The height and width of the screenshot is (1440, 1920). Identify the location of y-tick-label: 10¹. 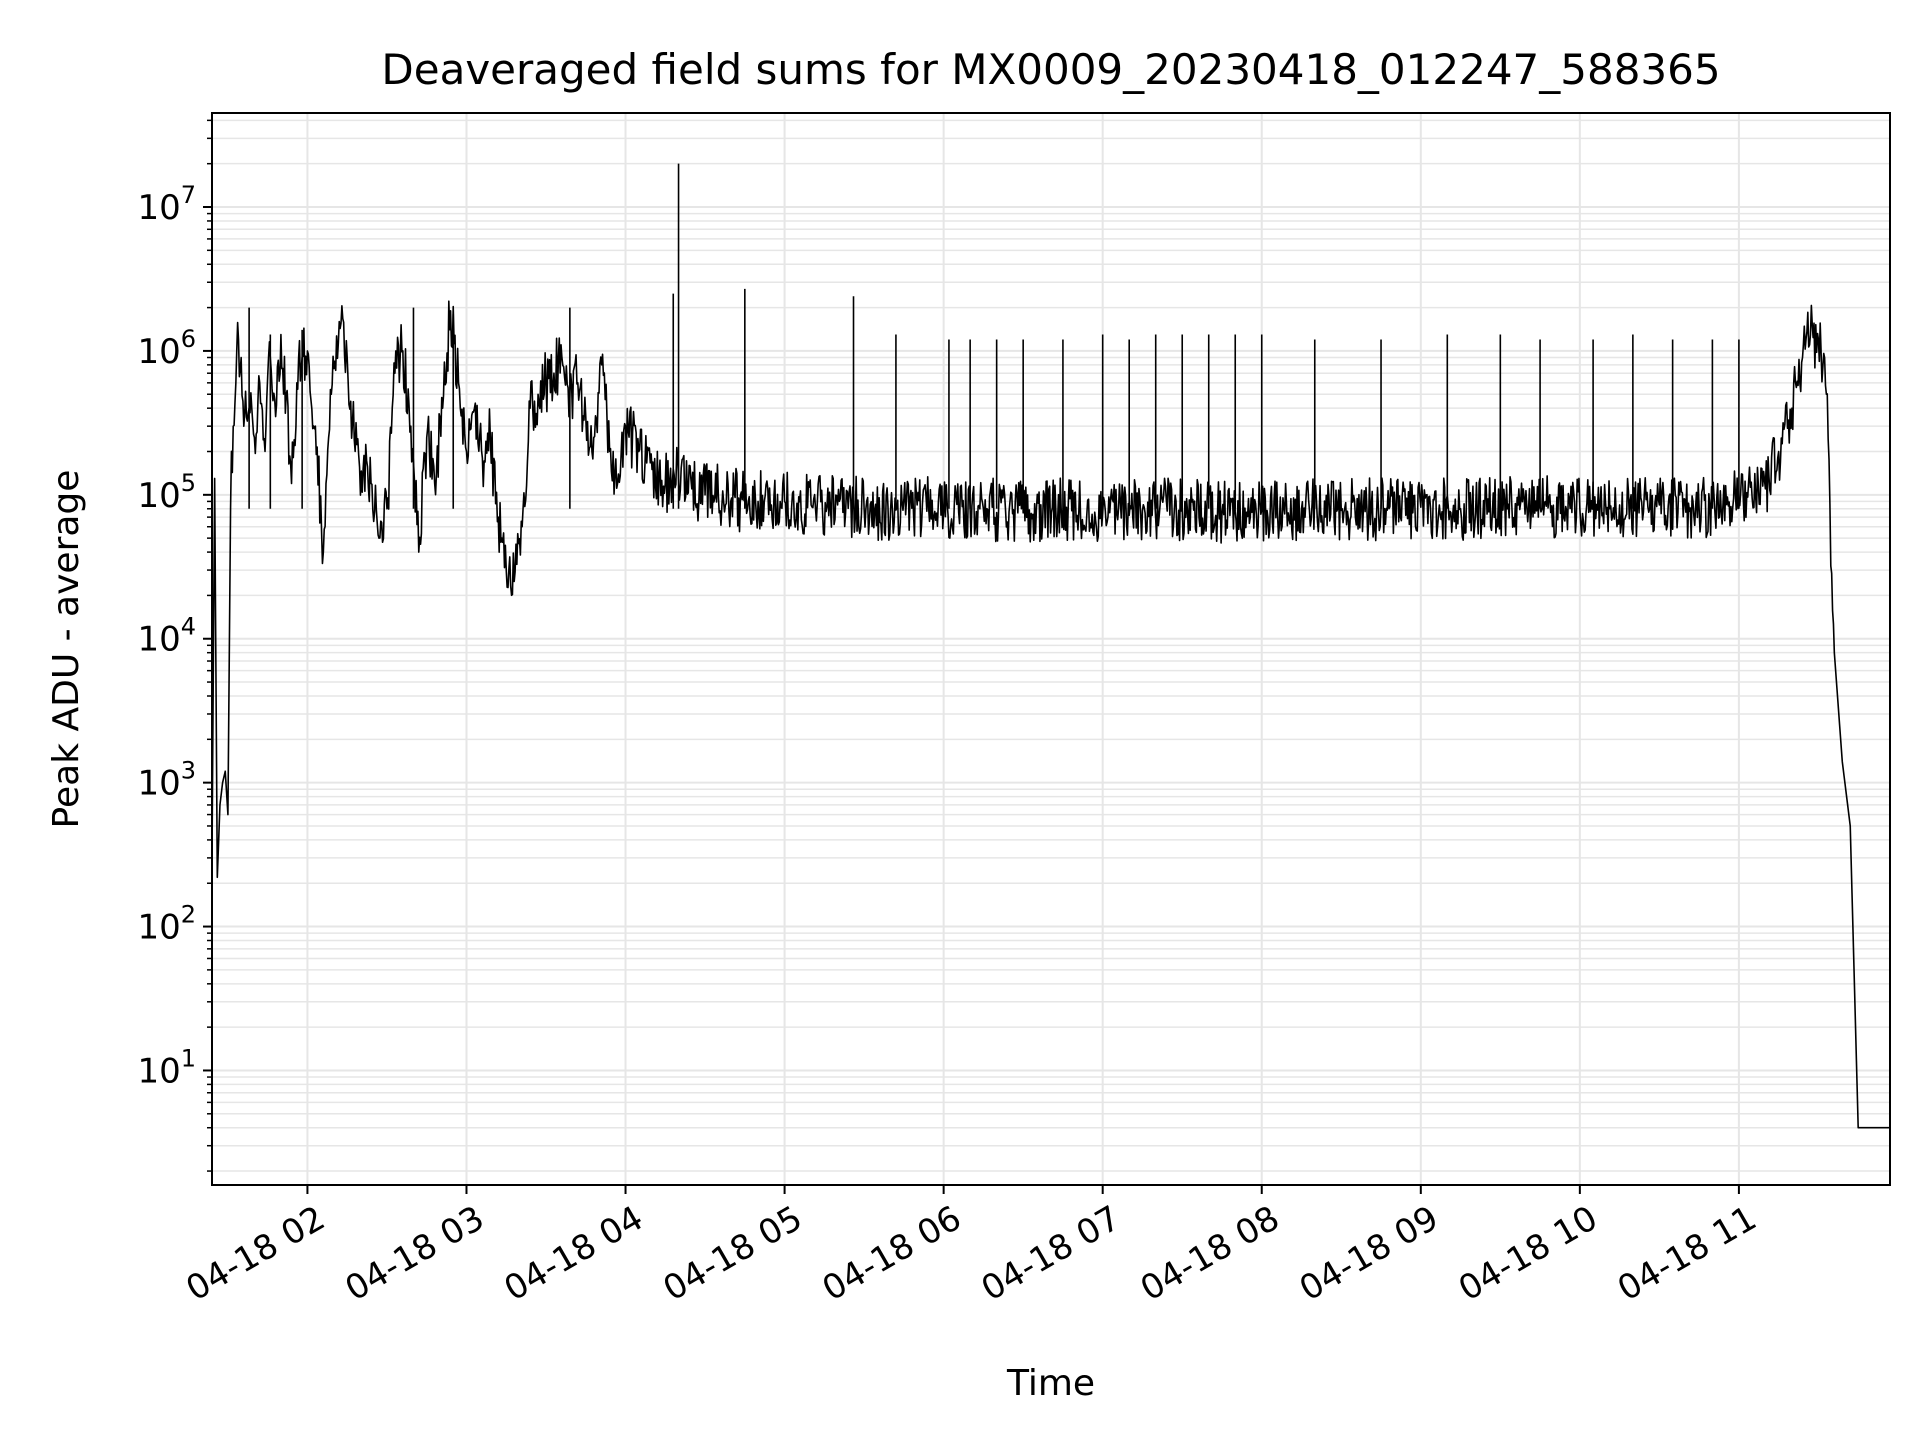
(166, 1067).